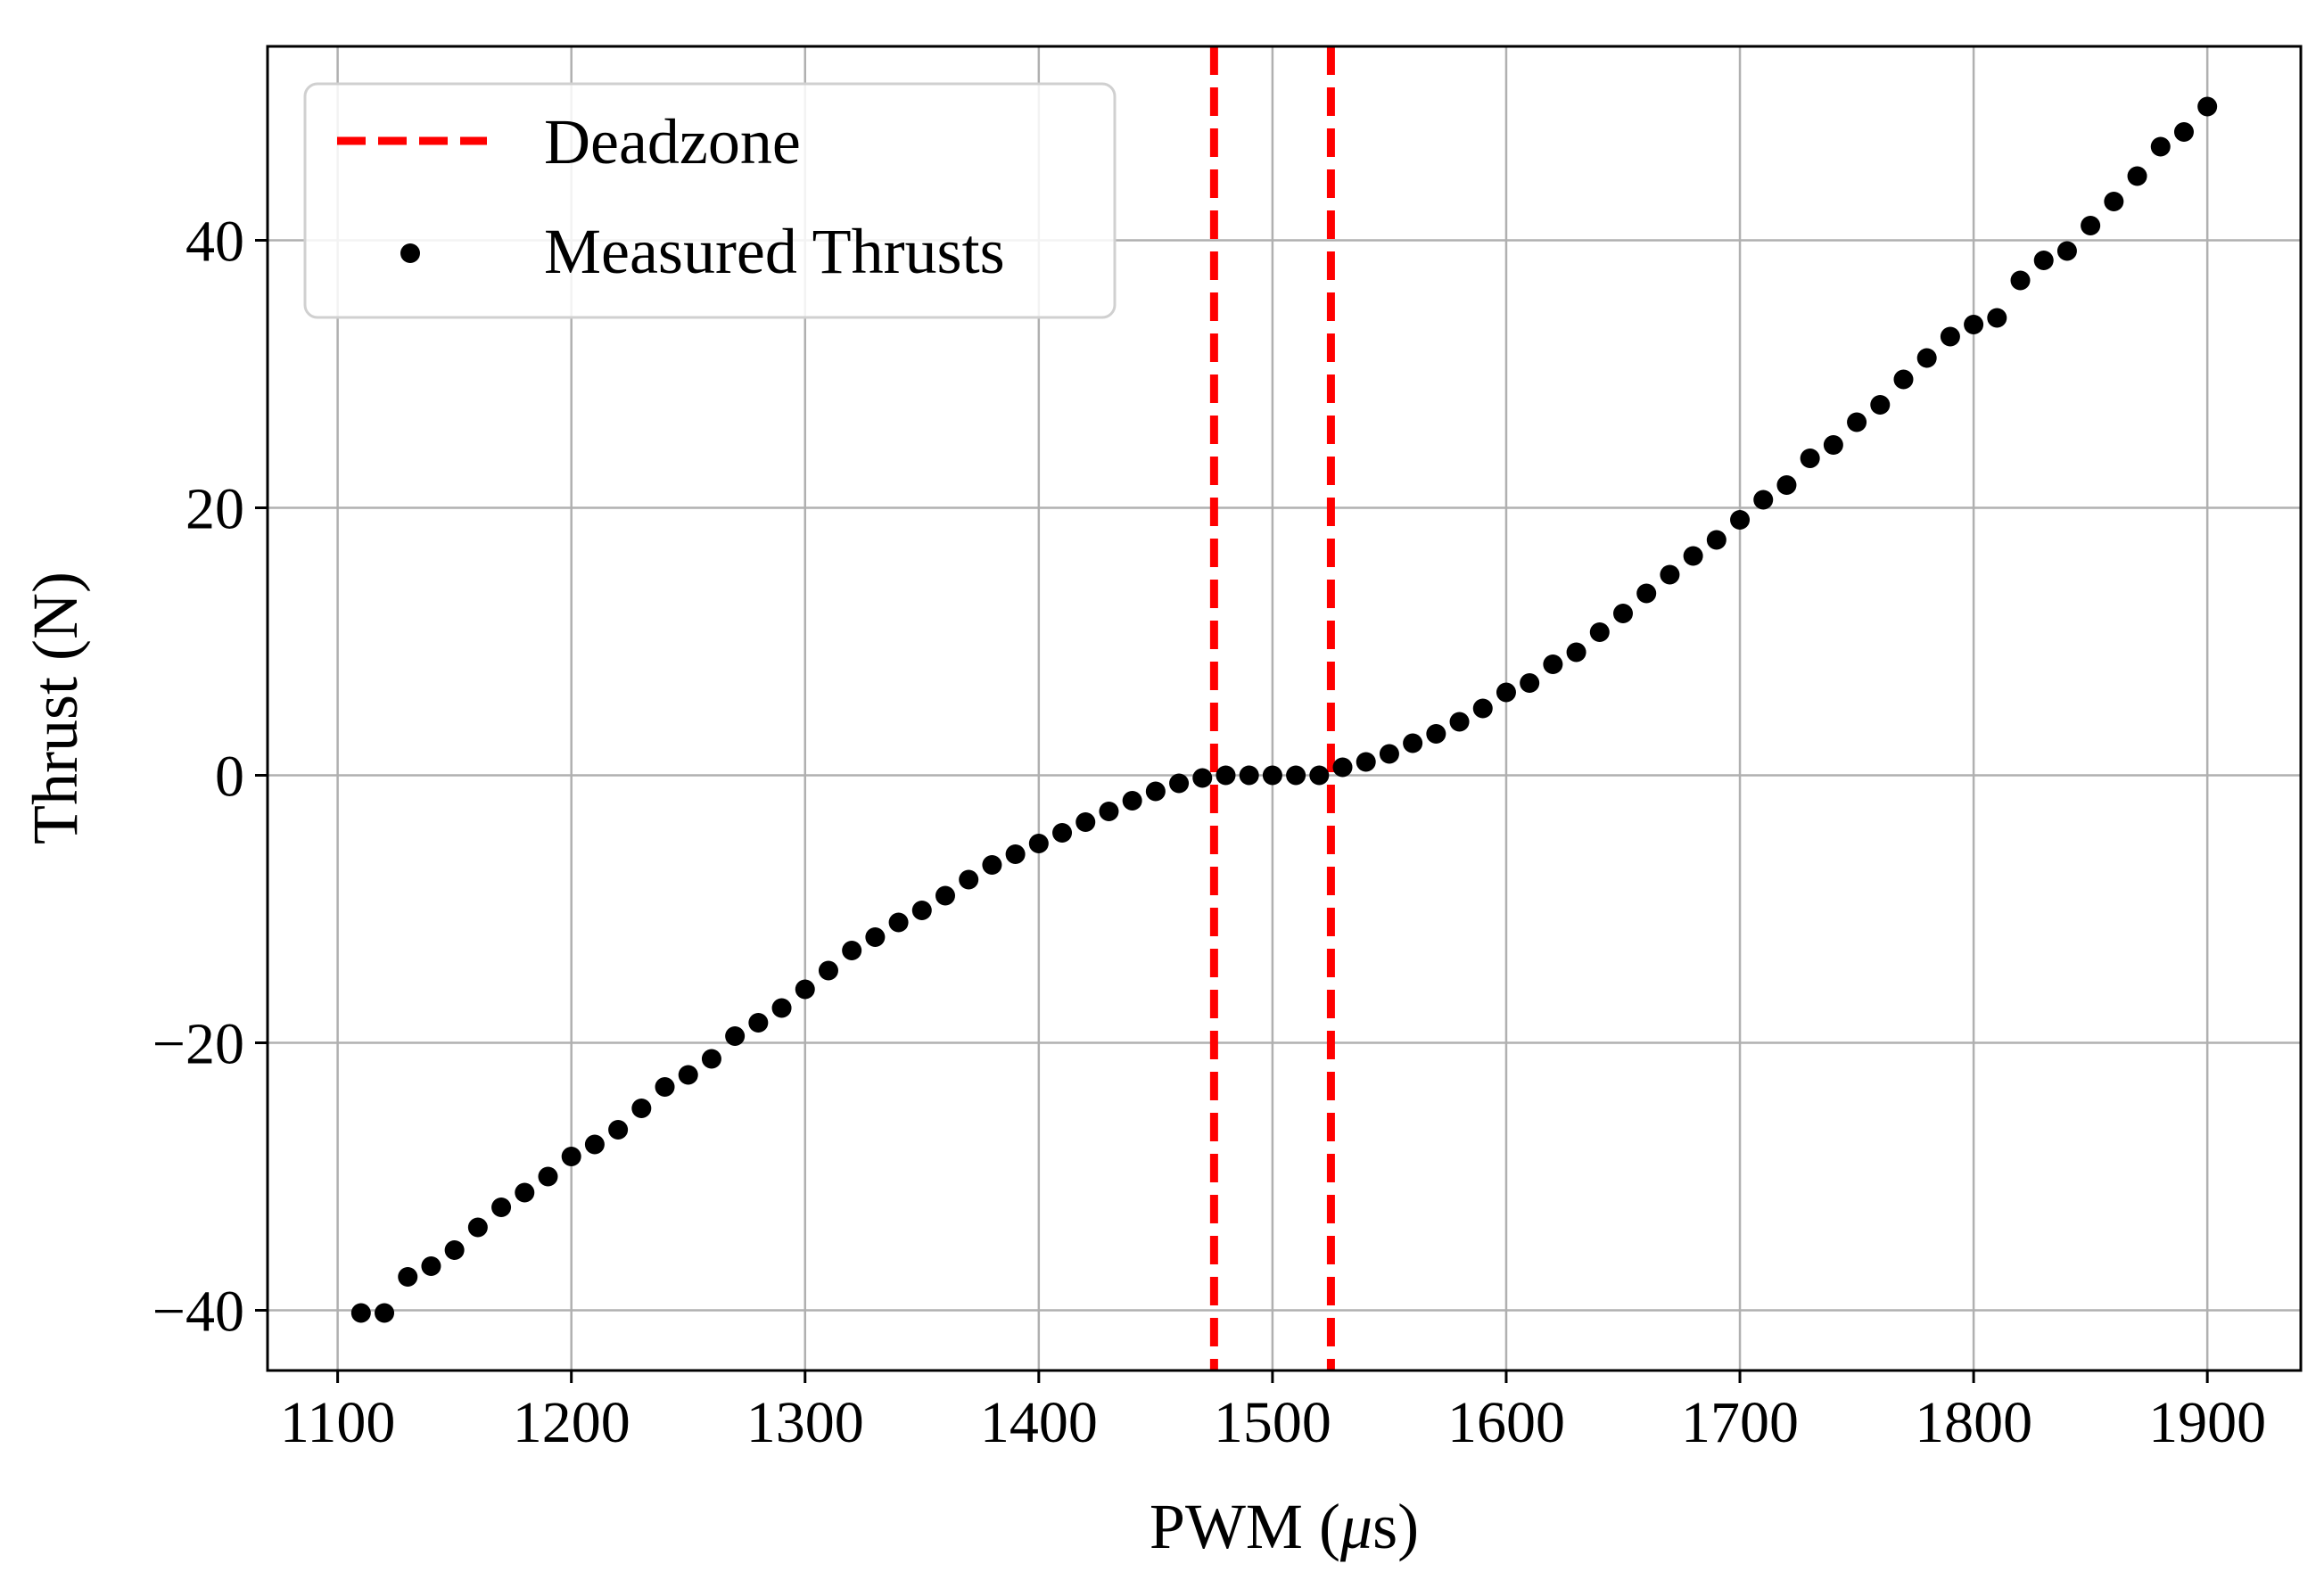  Describe the element at coordinates (214, 242) in the screenshot. I see `y-tick-label: 40` at that location.